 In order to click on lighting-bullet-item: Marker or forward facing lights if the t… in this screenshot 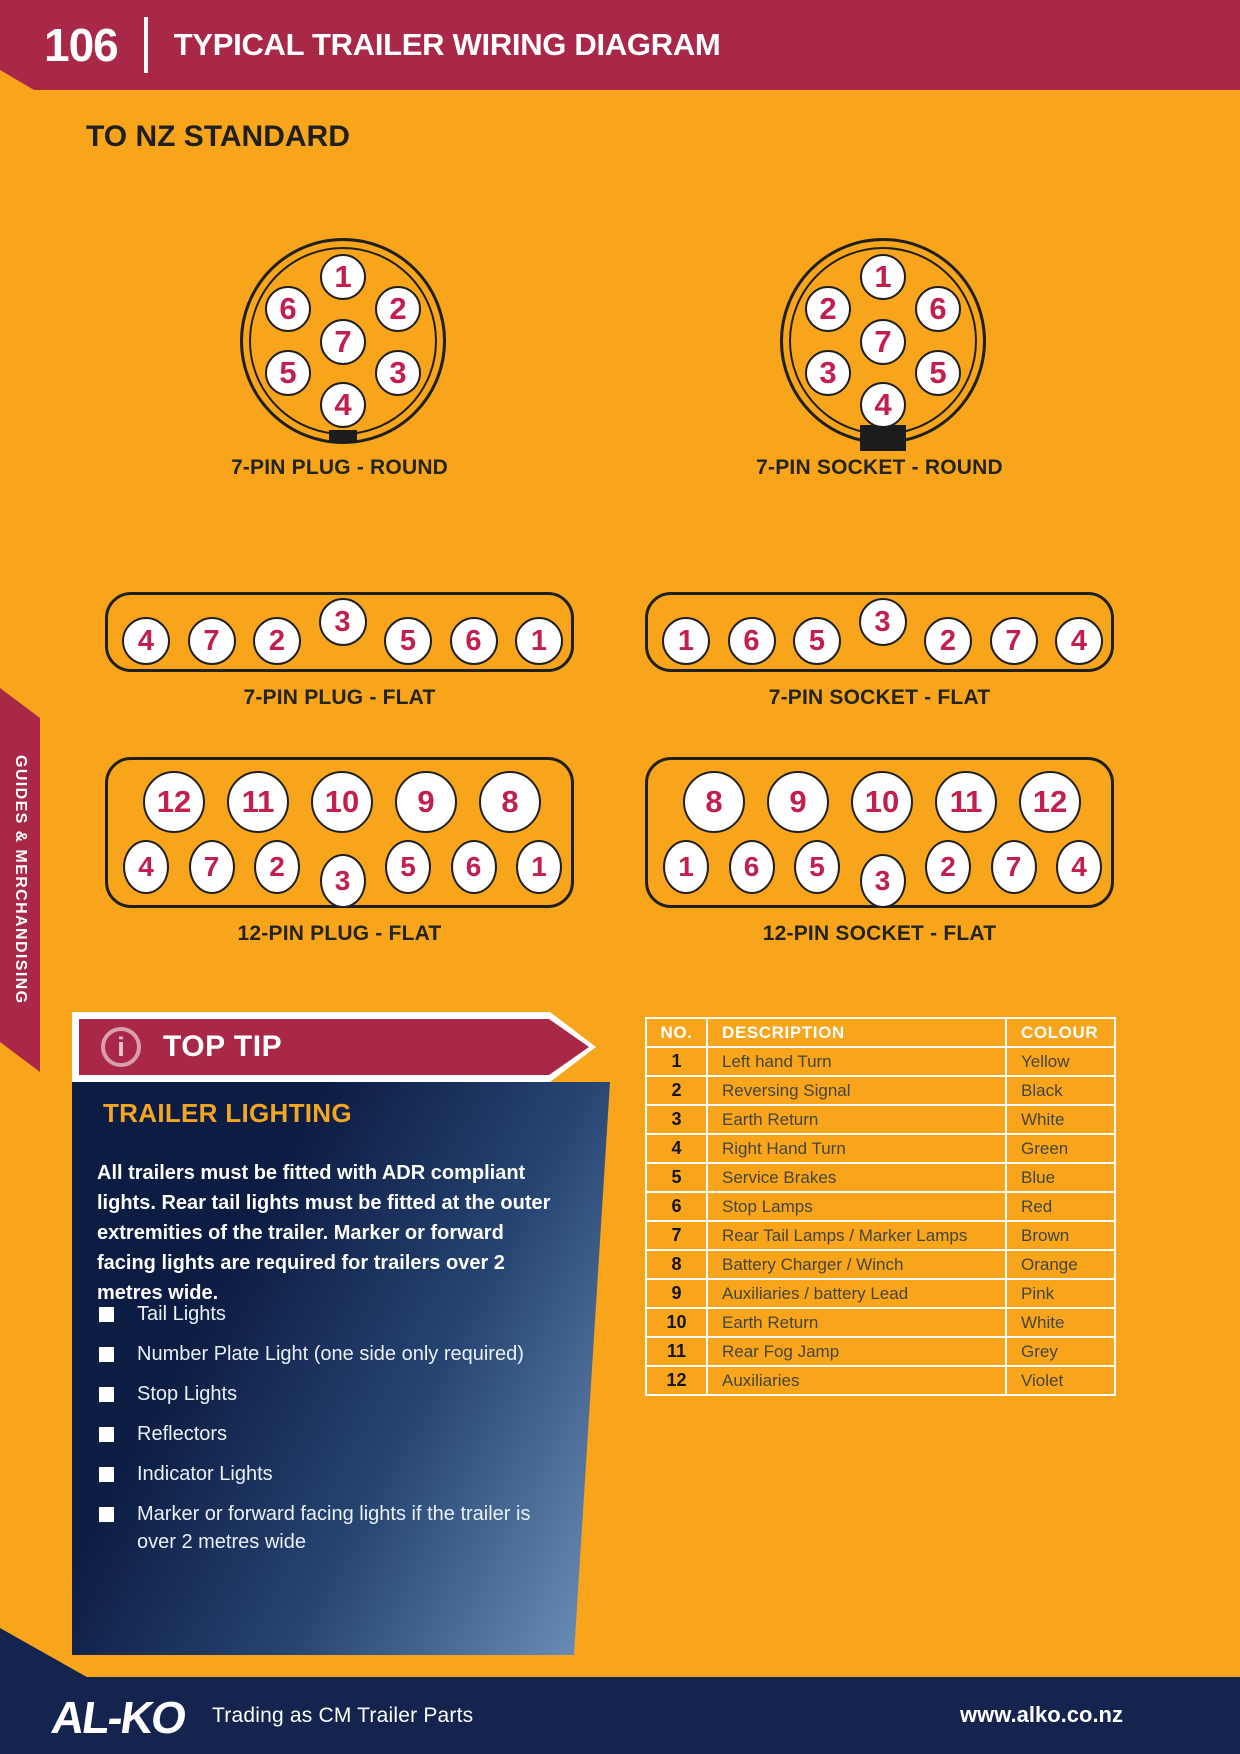, I will do `click(332, 1528)`.